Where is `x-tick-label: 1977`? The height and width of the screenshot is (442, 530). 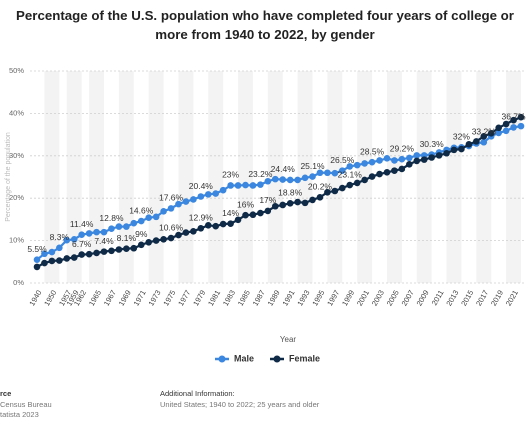
x-tick-label: 1977 is located at coordinates (184, 297).